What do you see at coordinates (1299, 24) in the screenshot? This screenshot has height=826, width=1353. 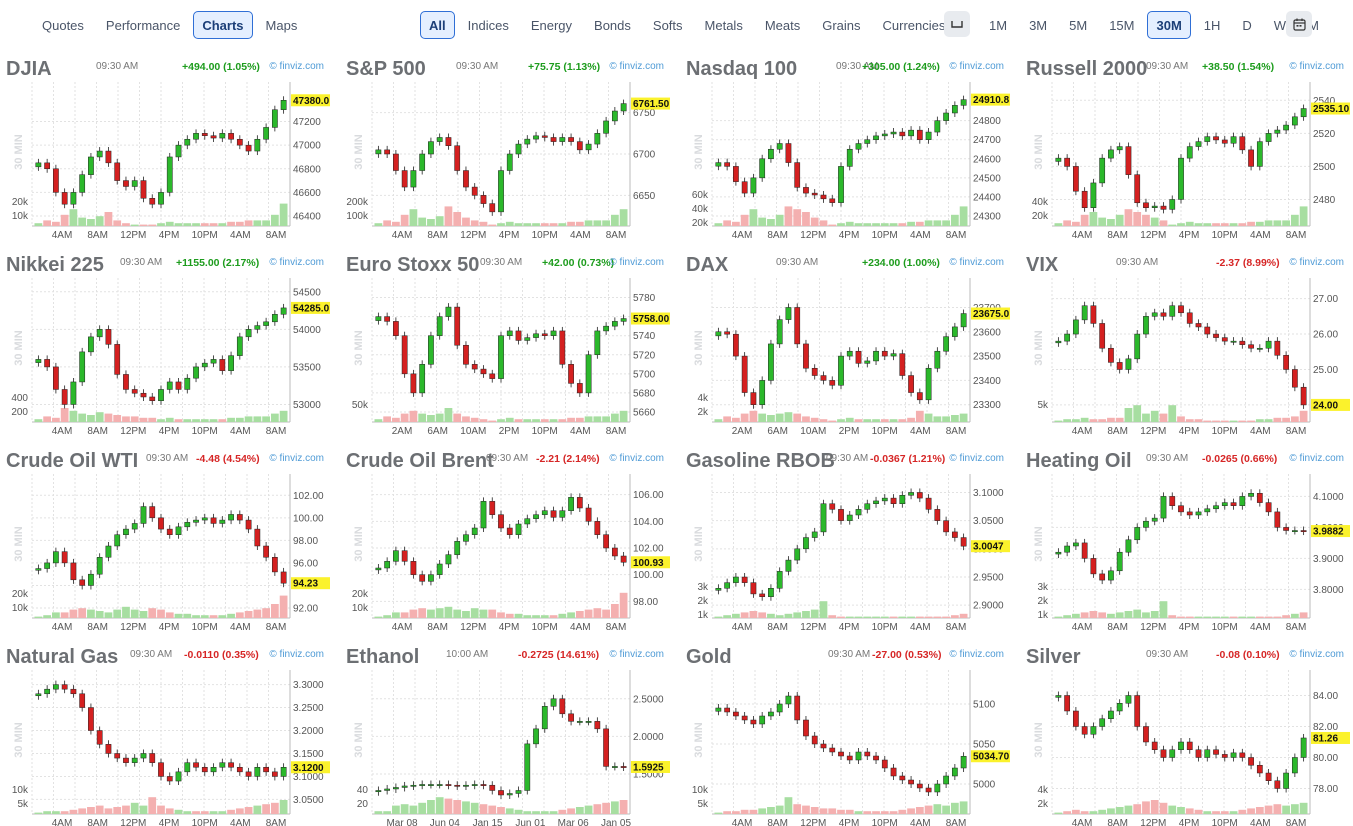 I see `calendar-icon` at bounding box center [1299, 24].